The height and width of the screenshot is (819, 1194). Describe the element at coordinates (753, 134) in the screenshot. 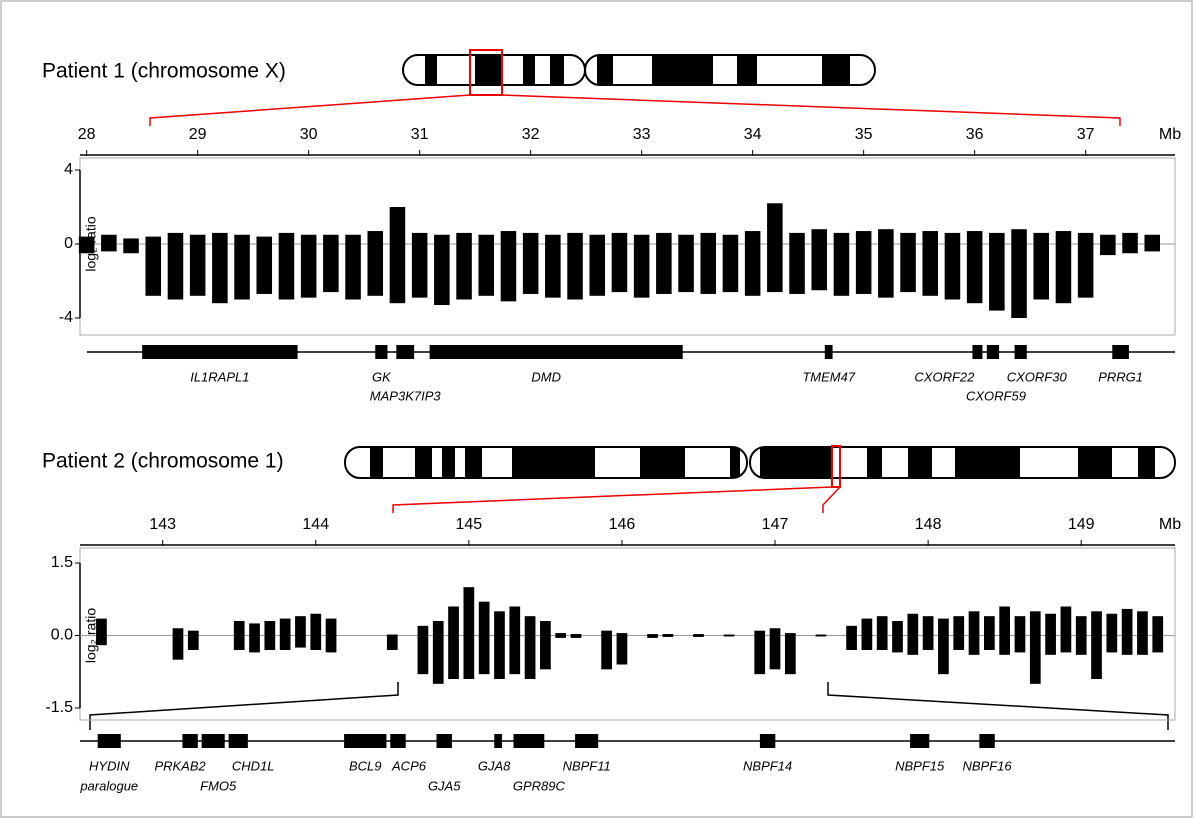

I see `x-tick-label: 34` at that location.